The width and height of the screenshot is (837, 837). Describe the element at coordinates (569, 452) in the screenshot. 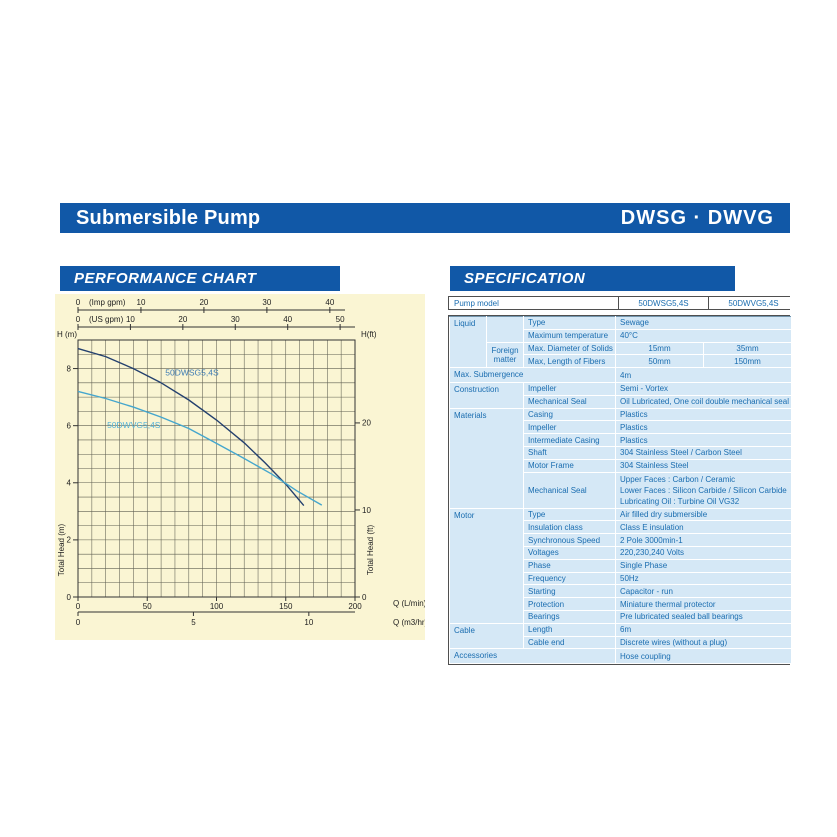

I see `spec-cell: Shaft` at that location.